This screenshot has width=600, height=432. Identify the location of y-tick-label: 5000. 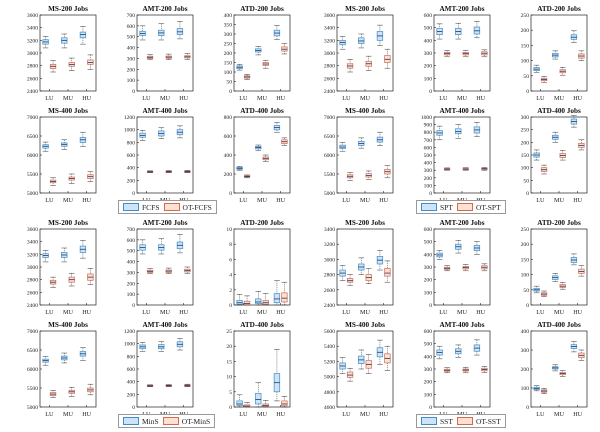
(32, 408).